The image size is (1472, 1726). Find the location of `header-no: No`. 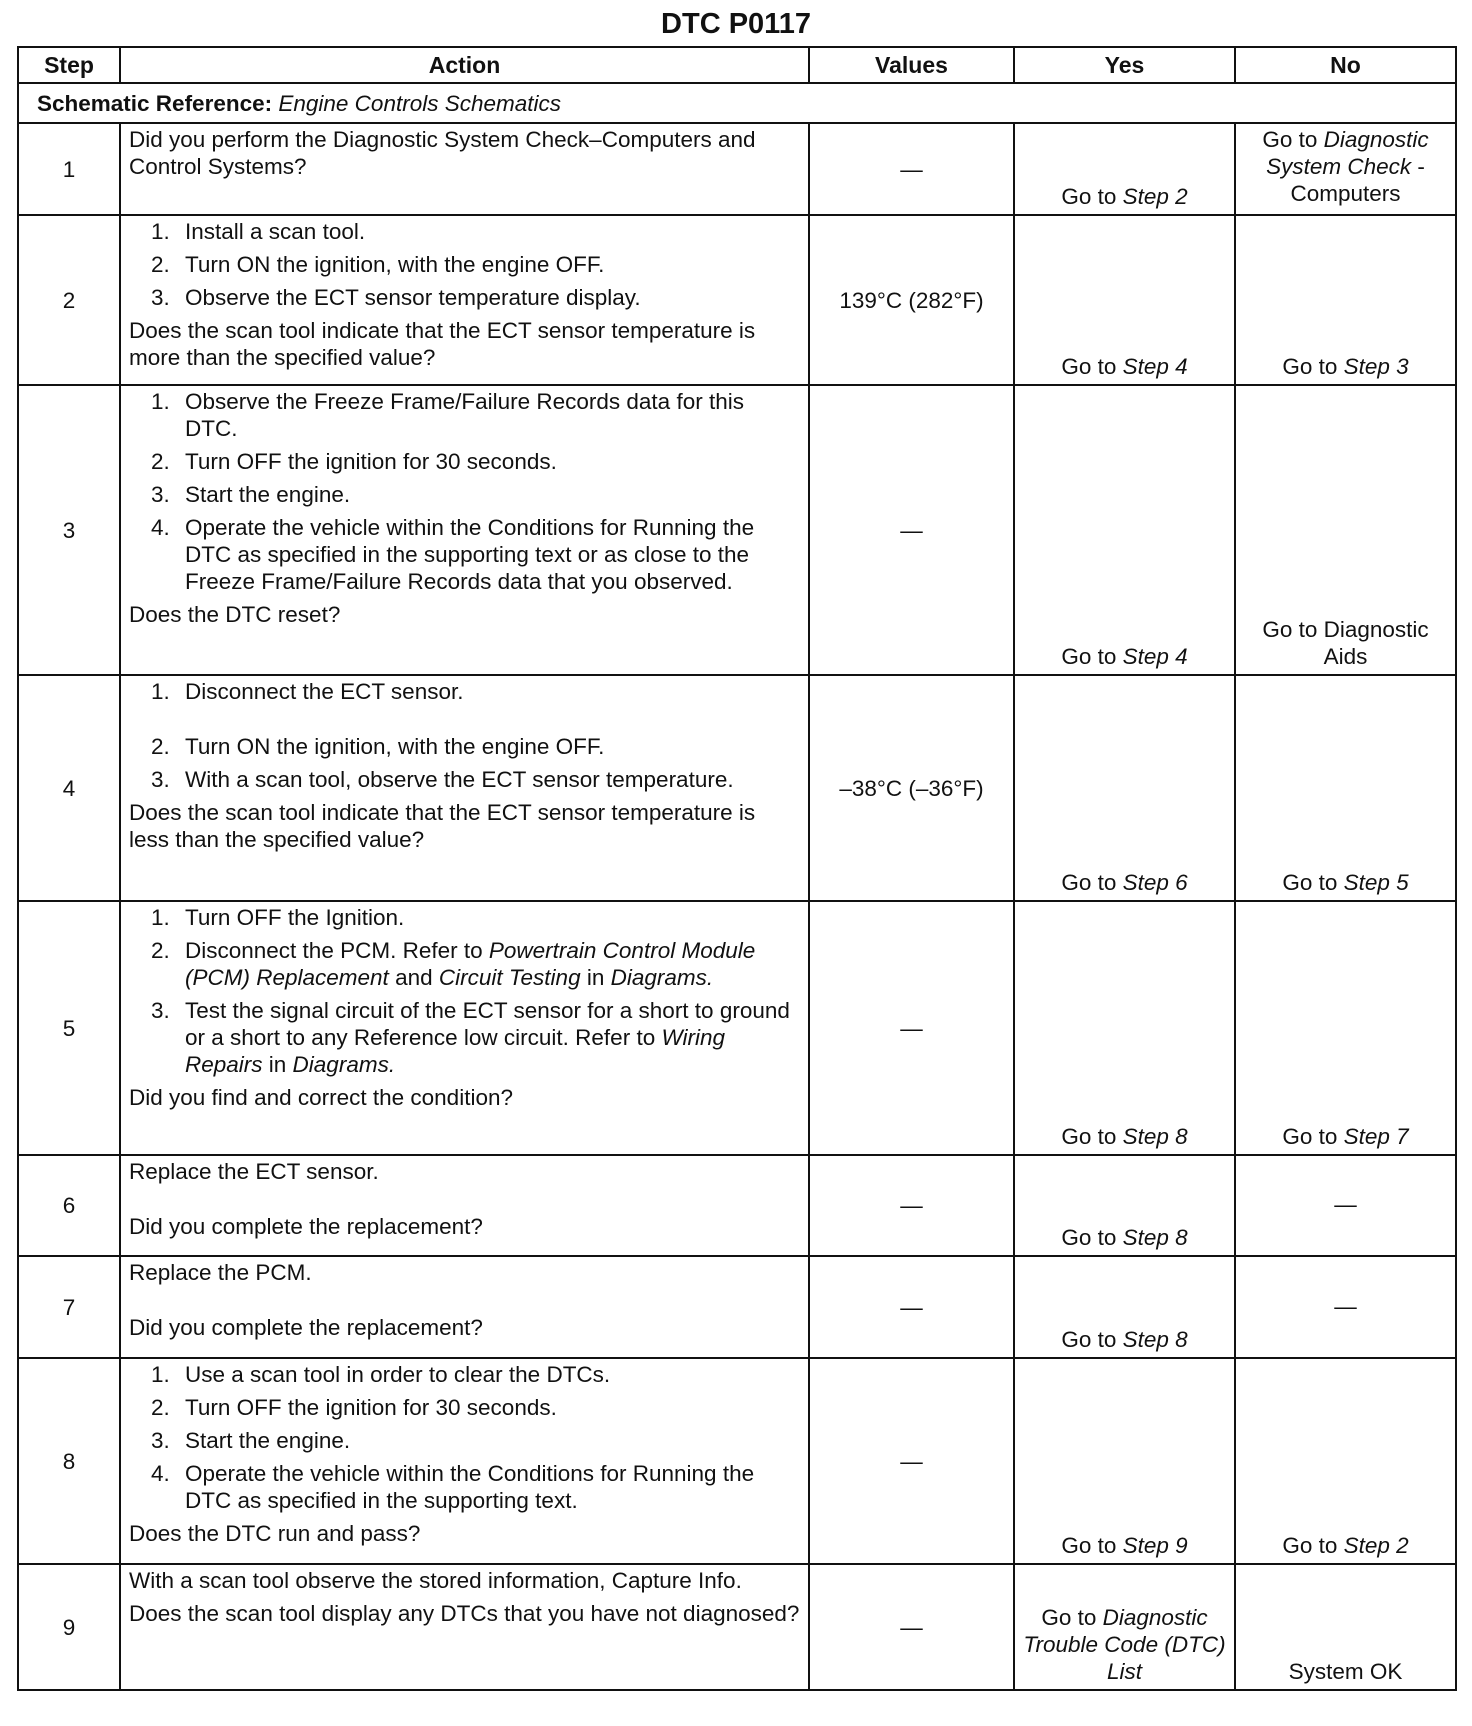

header-no: No is located at coordinates (1345, 65).